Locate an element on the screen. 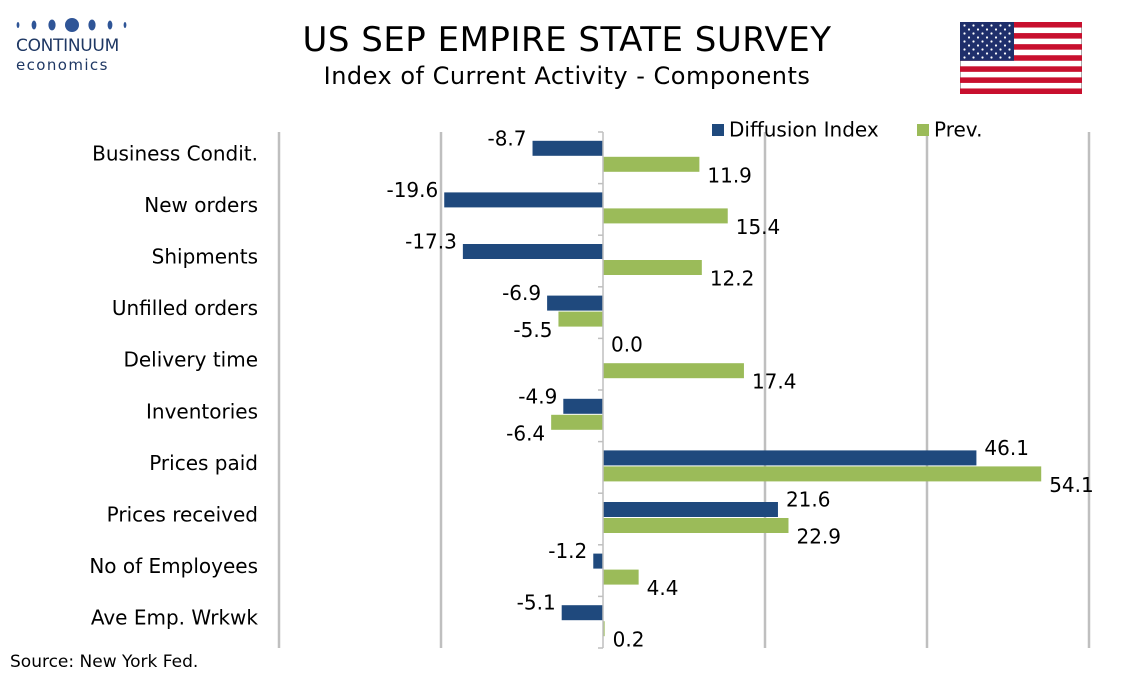 Image resolution: width=1134 pixels, height=680 pixels. data-label-diffusion-index: -19.6 is located at coordinates (412, 190).